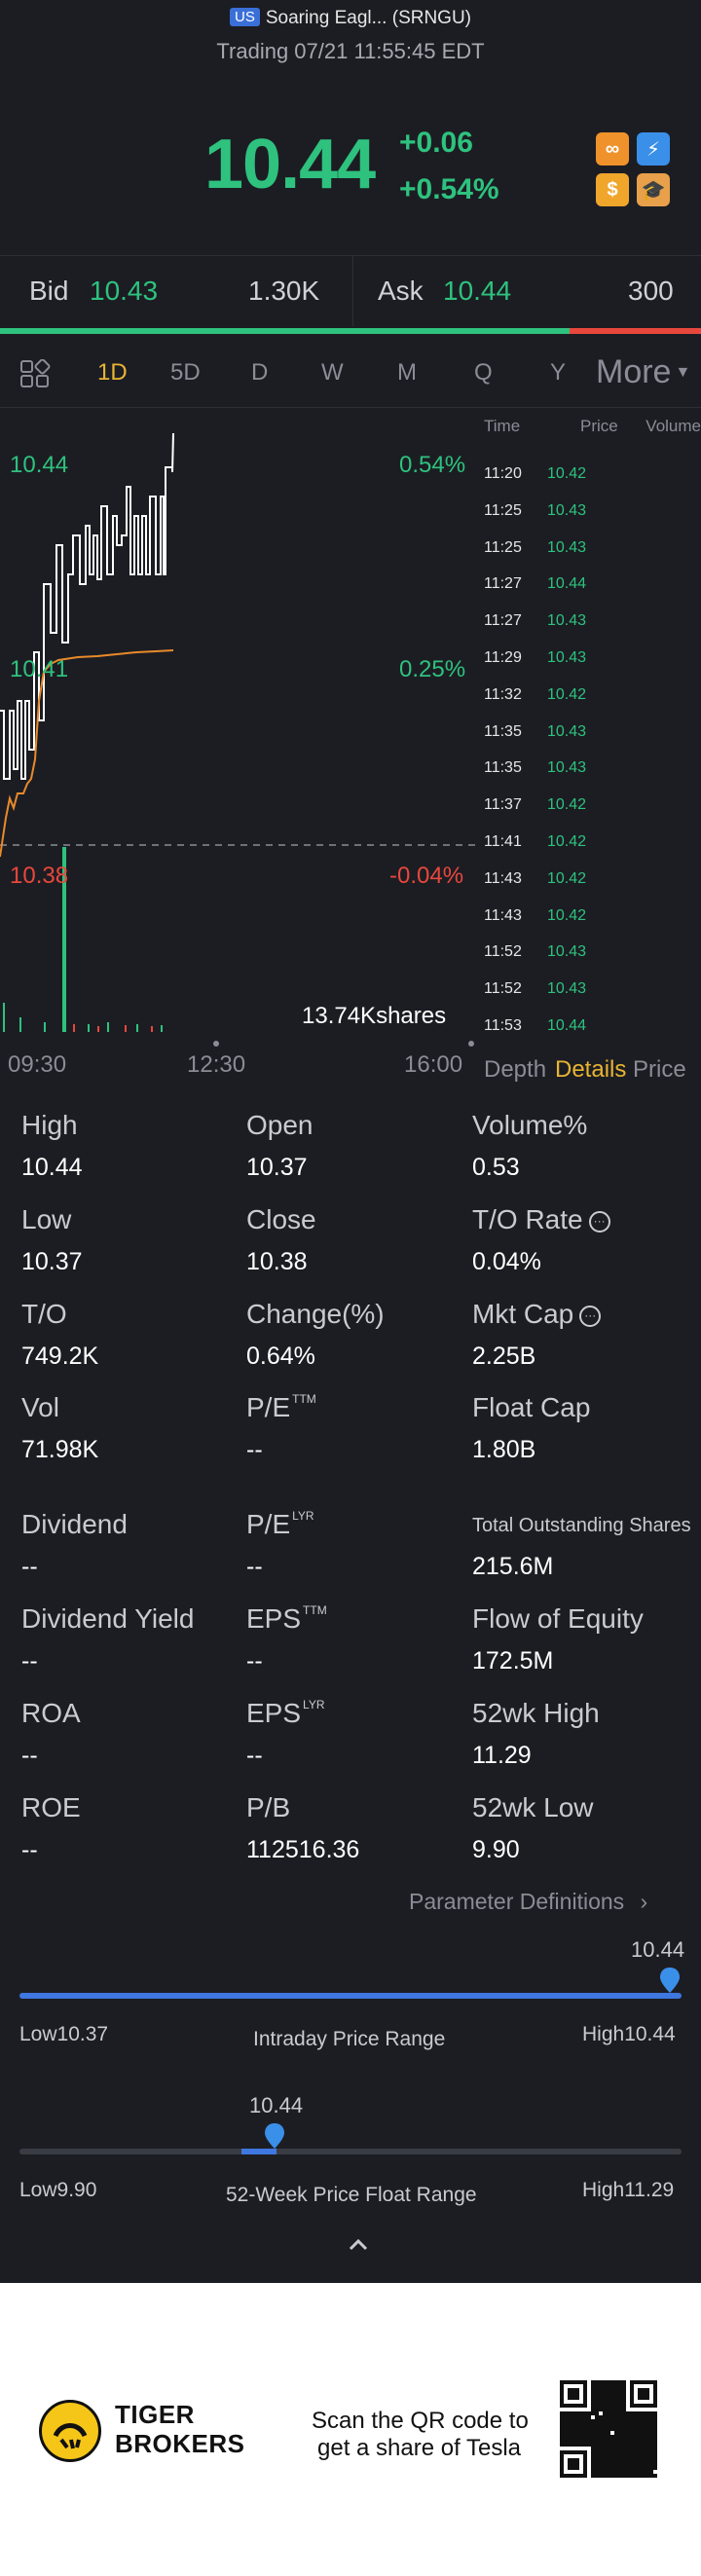 The image size is (701, 2576). What do you see at coordinates (332, 372) in the screenshot?
I see `tab-w: W` at bounding box center [332, 372].